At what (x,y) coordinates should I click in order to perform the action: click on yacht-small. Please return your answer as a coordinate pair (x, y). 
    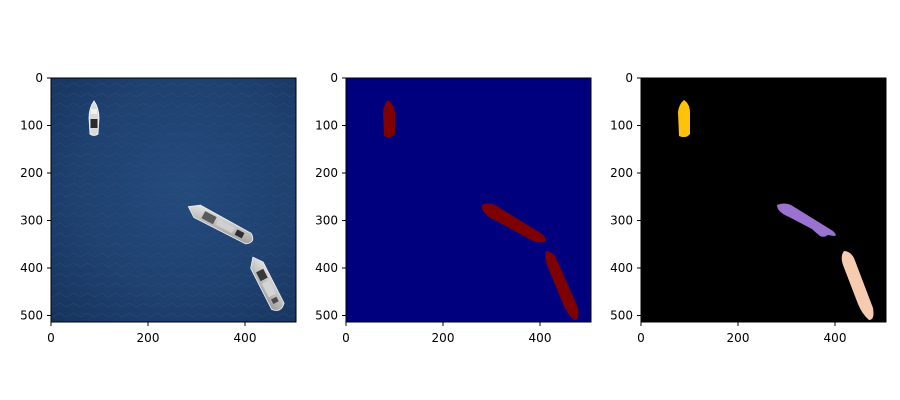
    Looking at the image, I should click on (94, 118).